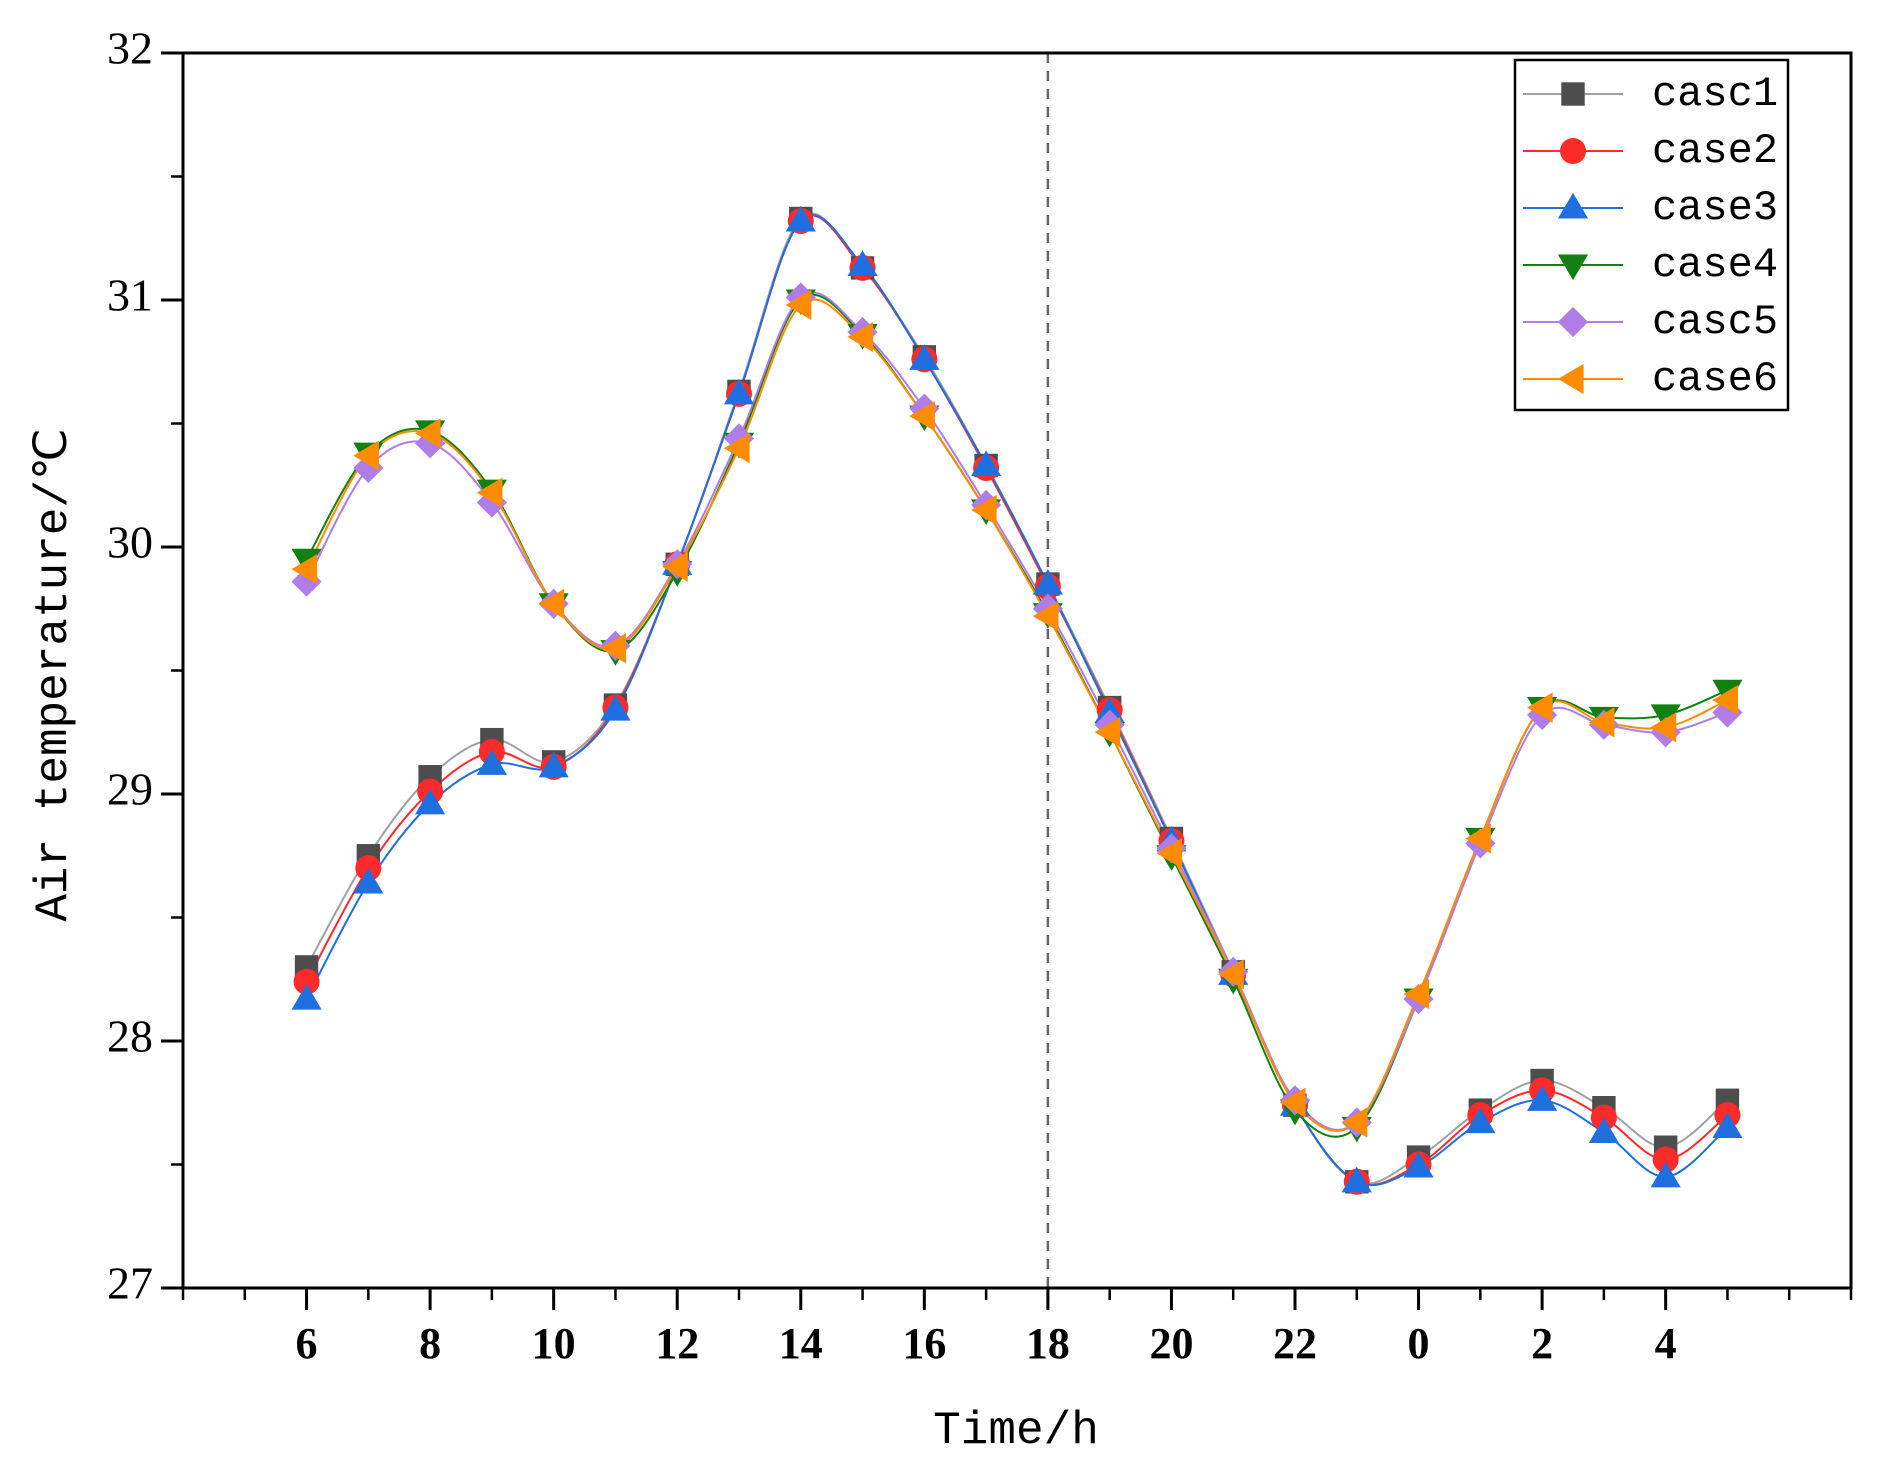 This screenshot has width=1890, height=1473. I want to click on x-tick-label: 14, so click(801, 1343).